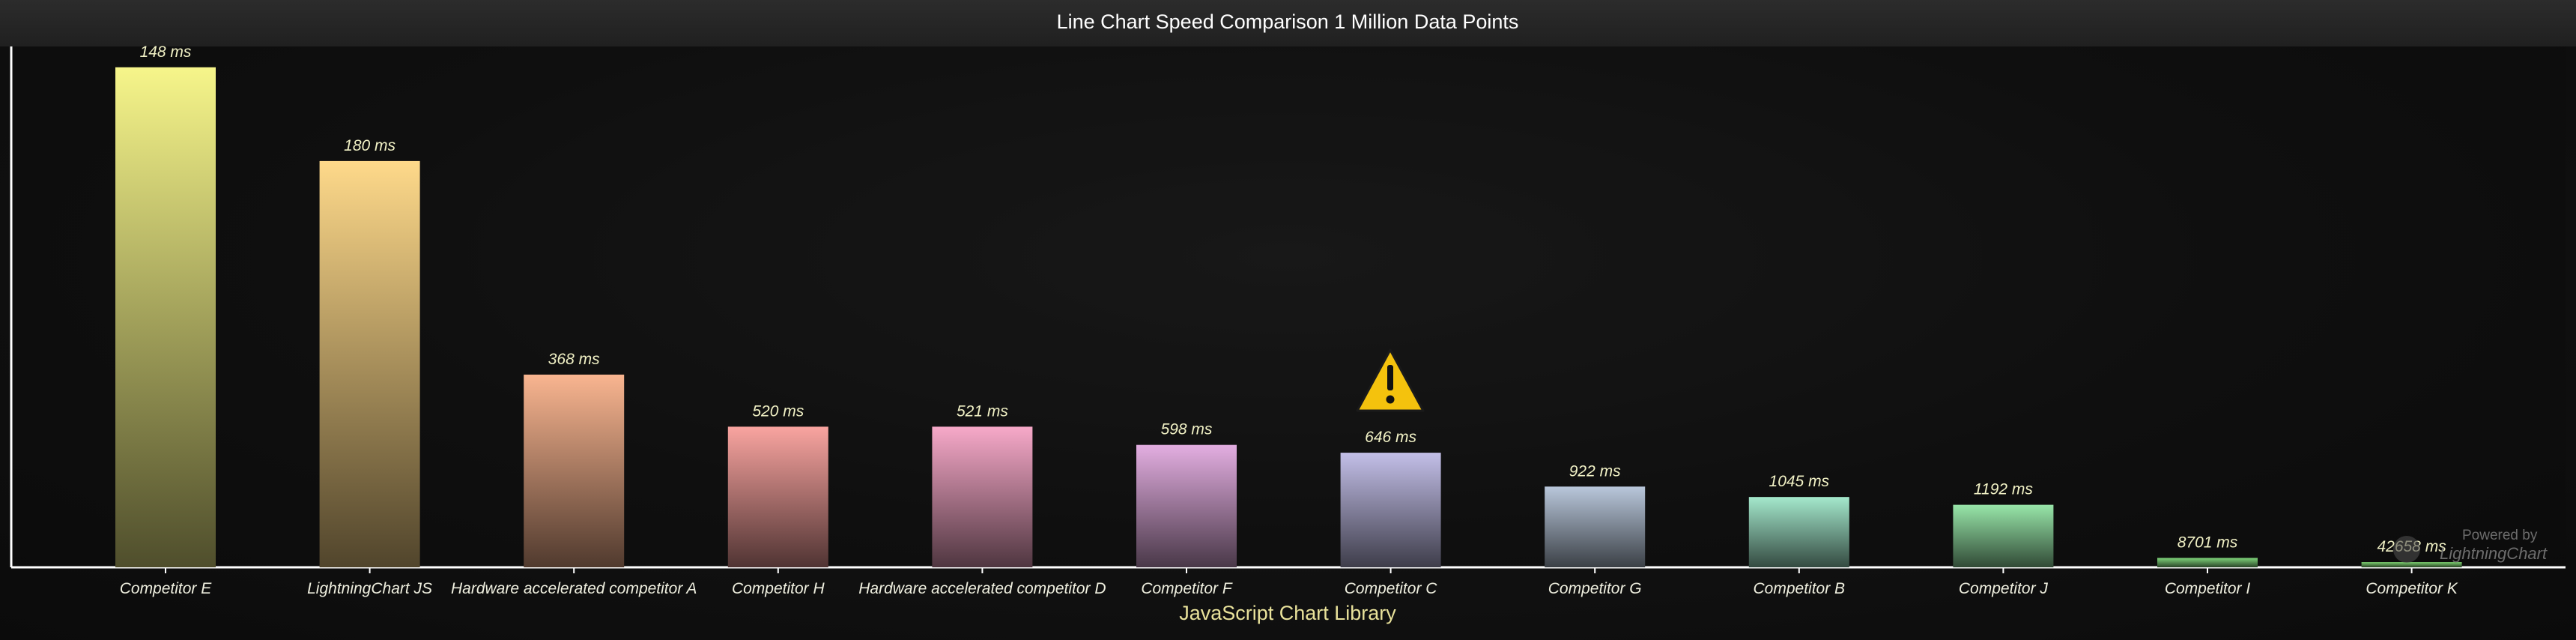  Describe the element at coordinates (1287, 613) in the screenshot. I see `x-axis-title: JavaScript Chart Library` at that location.